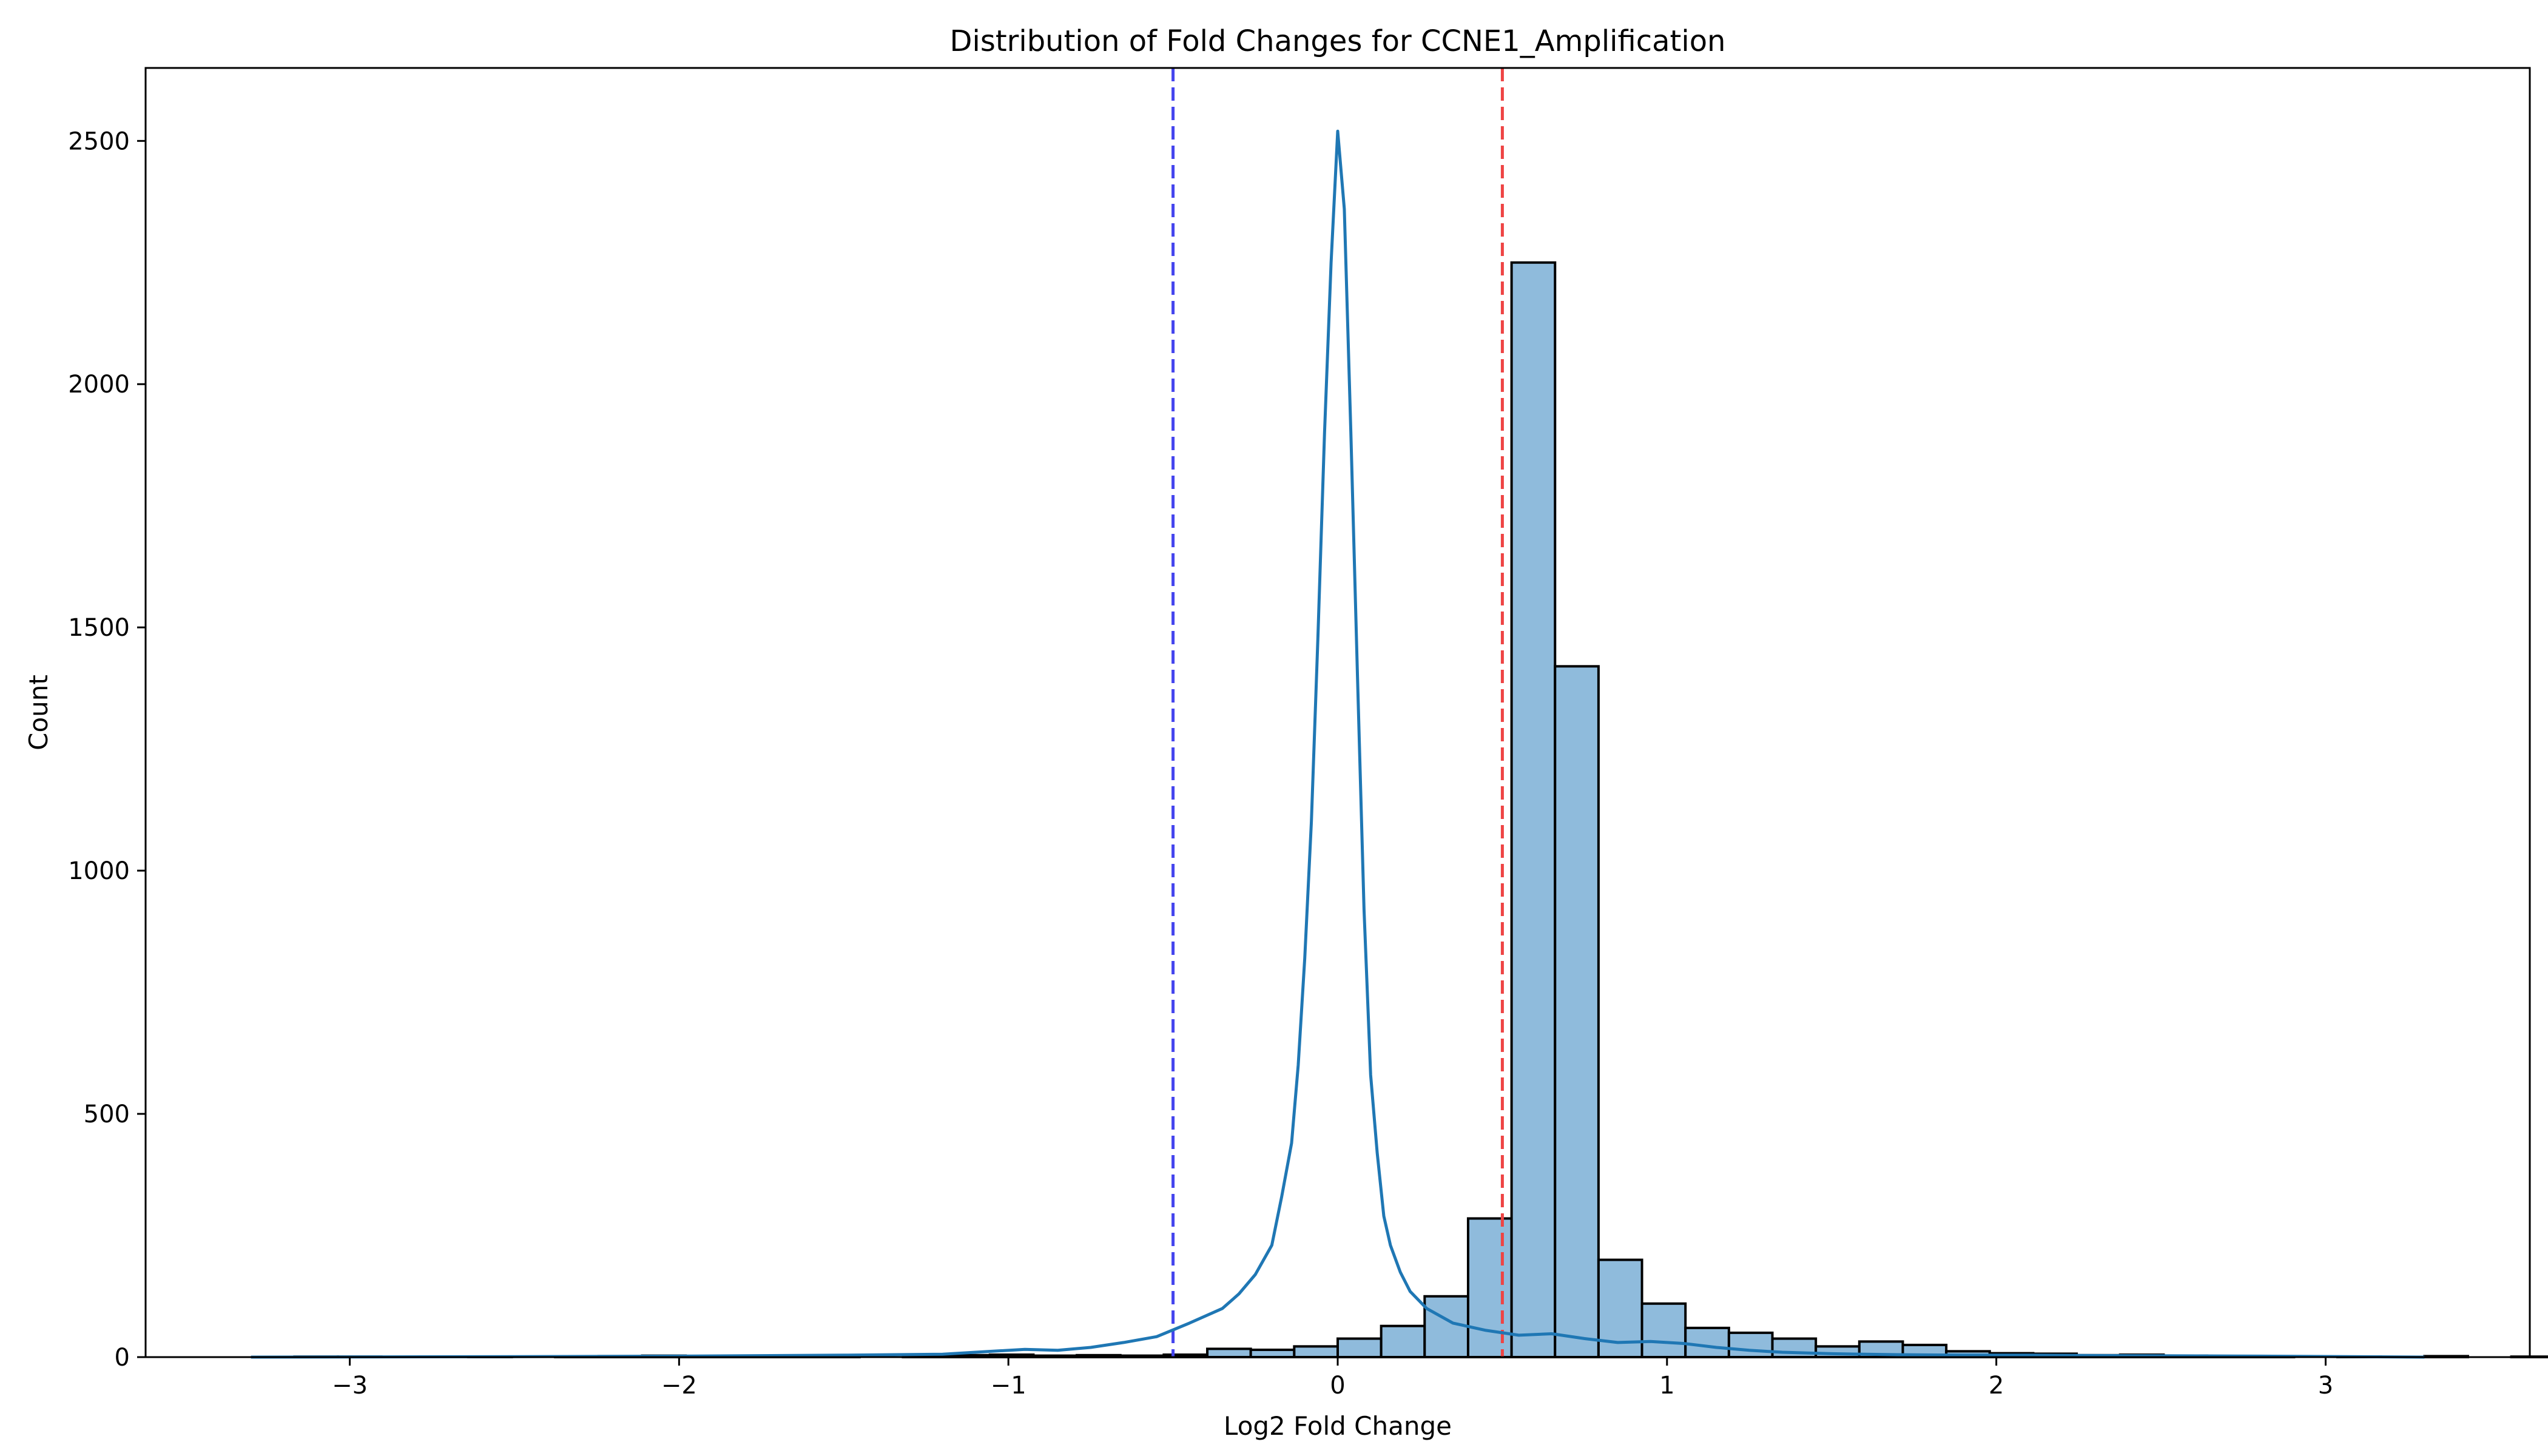  Describe the element at coordinates (1337, 712) in the screenshot. I see `threshold-lines` at that location.